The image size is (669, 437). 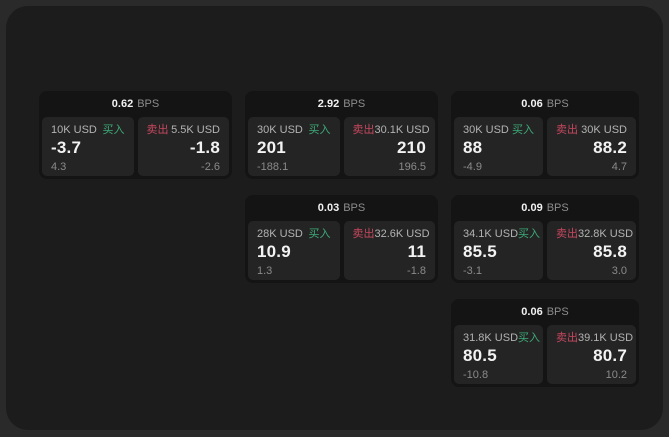 I want to click on sell-secondary-value: 4.7, so click(x=619, y=167).